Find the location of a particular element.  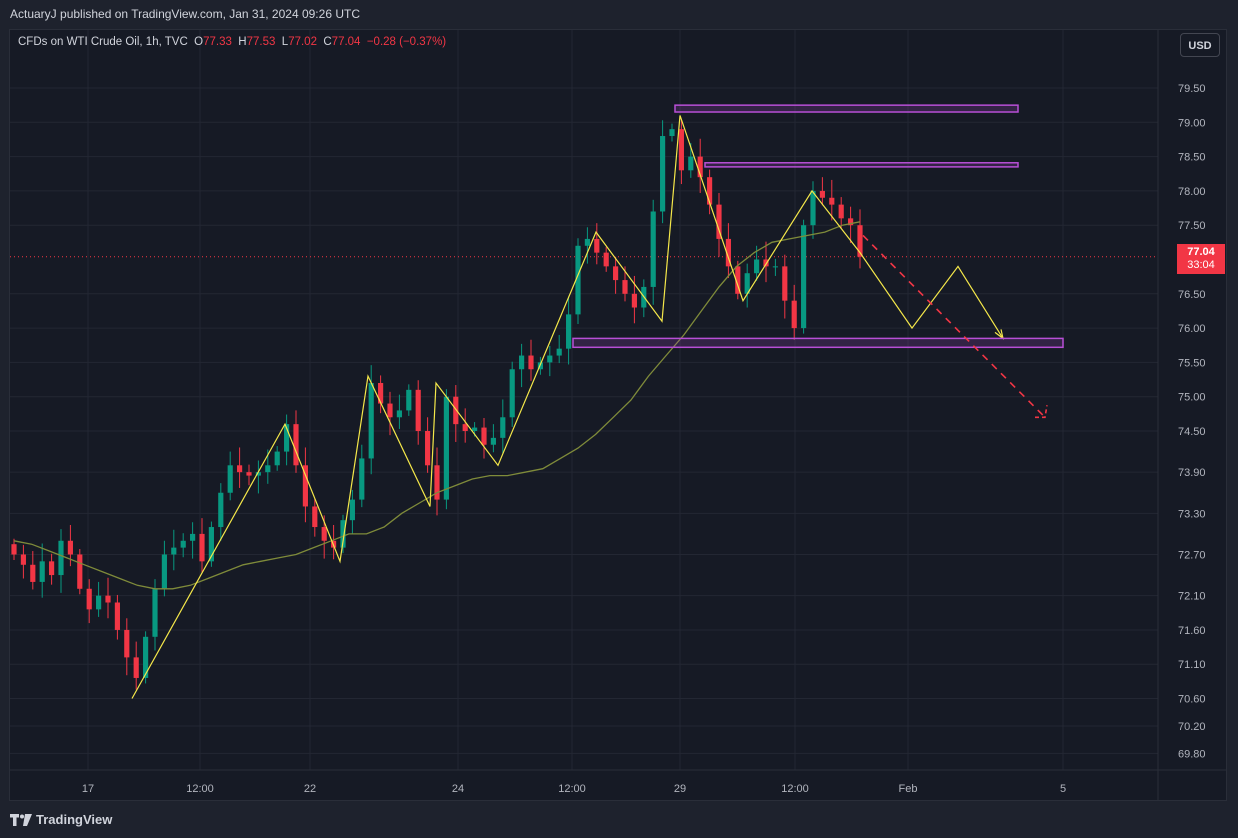

currency-button: USD is located at coordinates (1200, 45).